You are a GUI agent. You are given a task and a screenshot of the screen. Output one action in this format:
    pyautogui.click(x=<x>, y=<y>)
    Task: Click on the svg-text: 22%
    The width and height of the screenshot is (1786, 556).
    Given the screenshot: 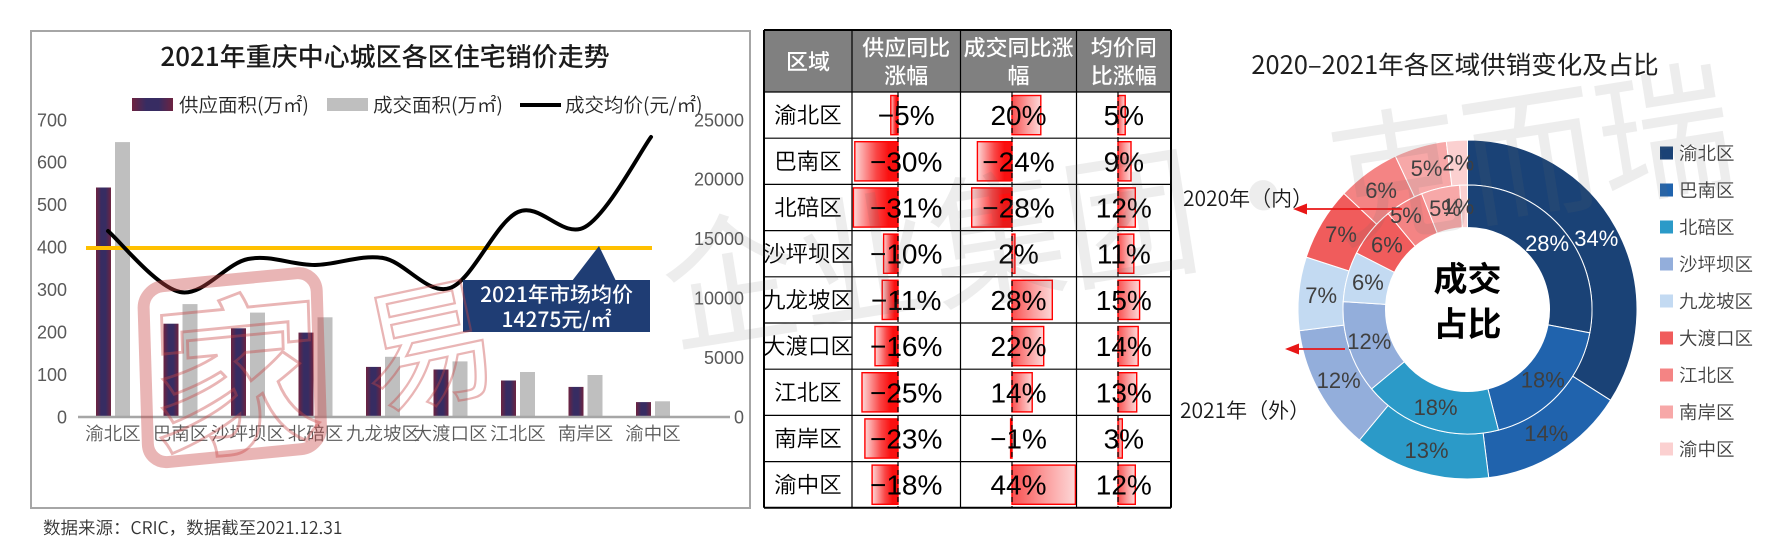 What is the action you would take?
    pyautogui.click(x=1018, y=346)
    